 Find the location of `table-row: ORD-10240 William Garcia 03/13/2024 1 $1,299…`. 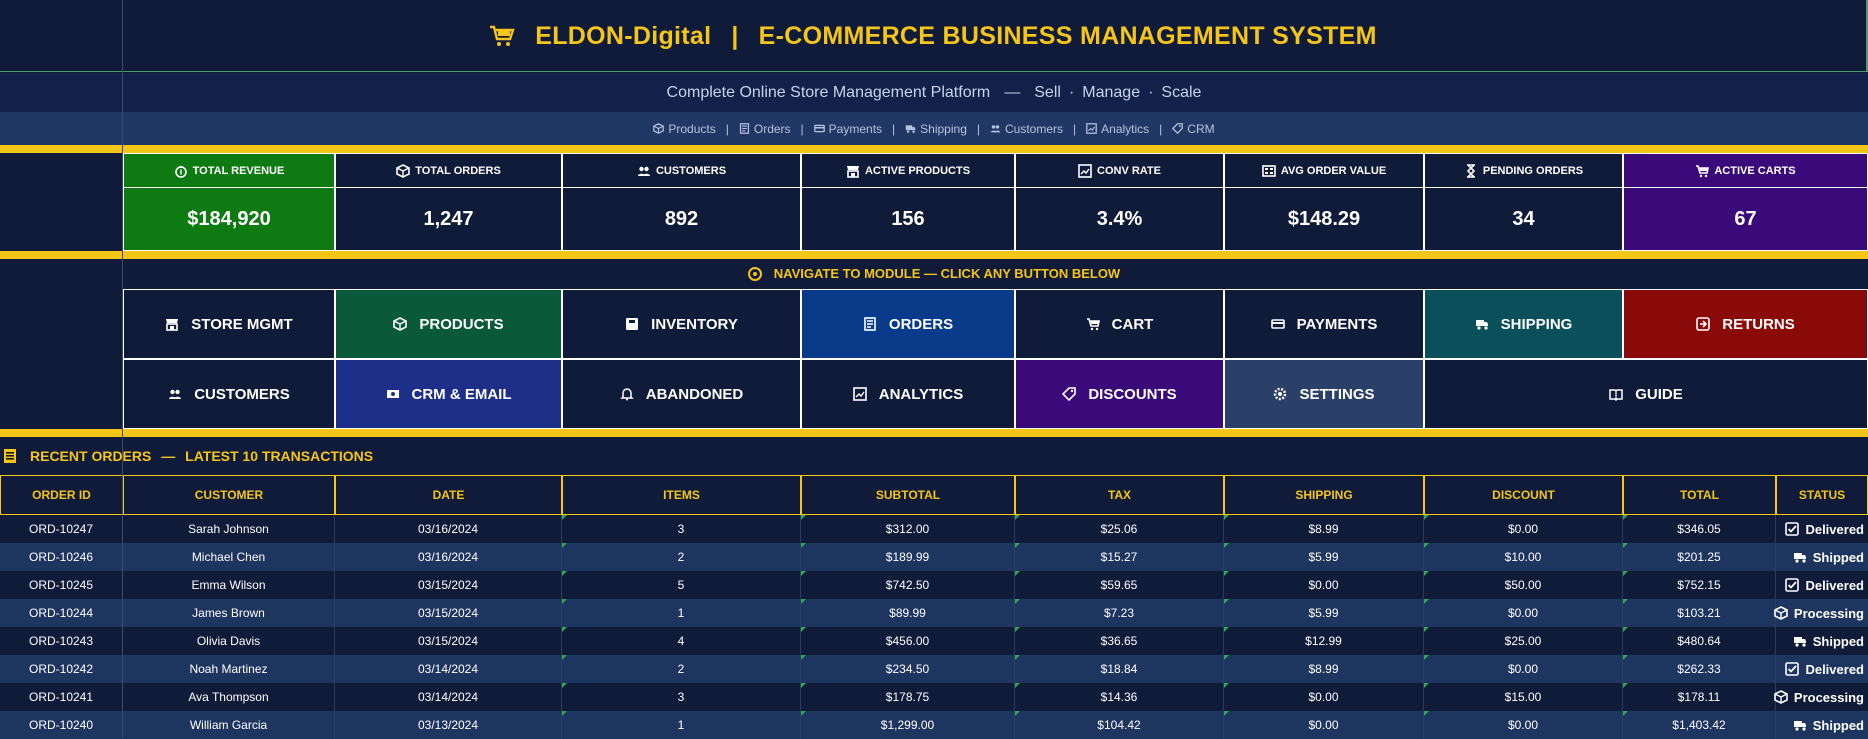

table-row: ORD-10240 William Garcia 03/13/2024 1 $1,299… is located at coordinates (934, 725).